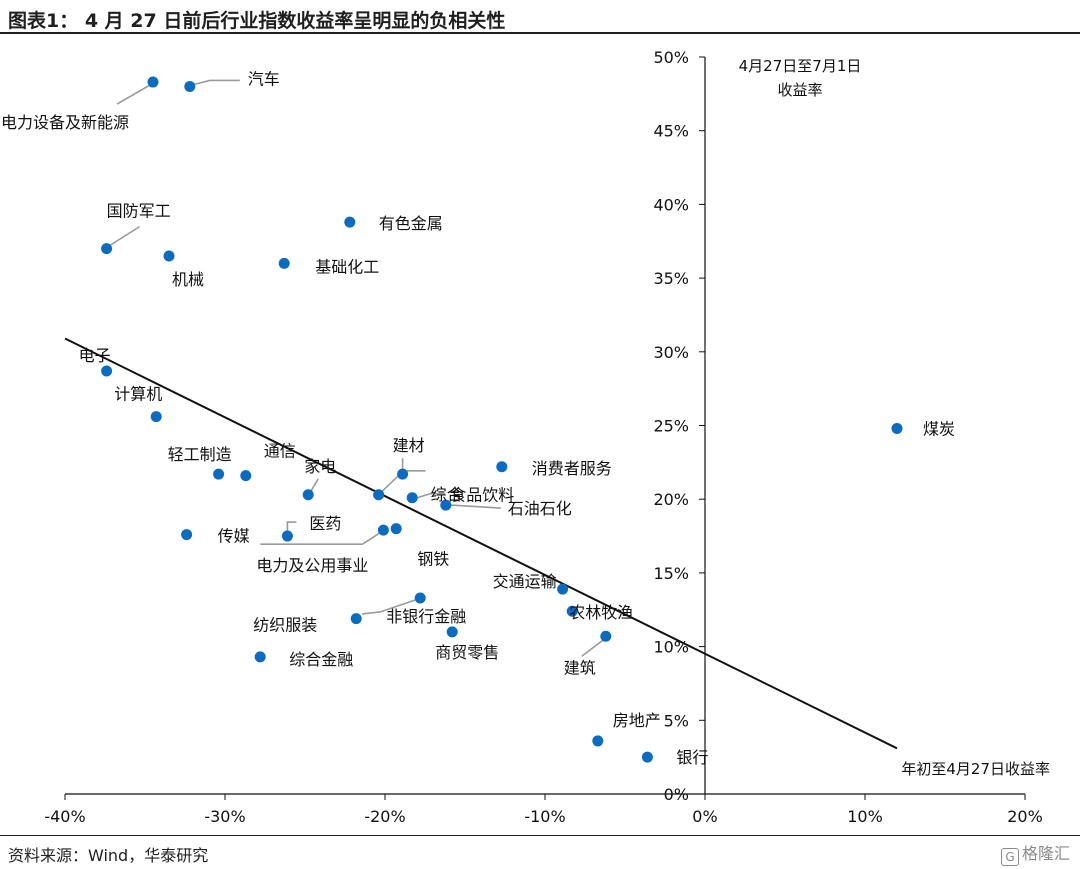  I want to click on data-label: 轻工制造, so click(200, 454).